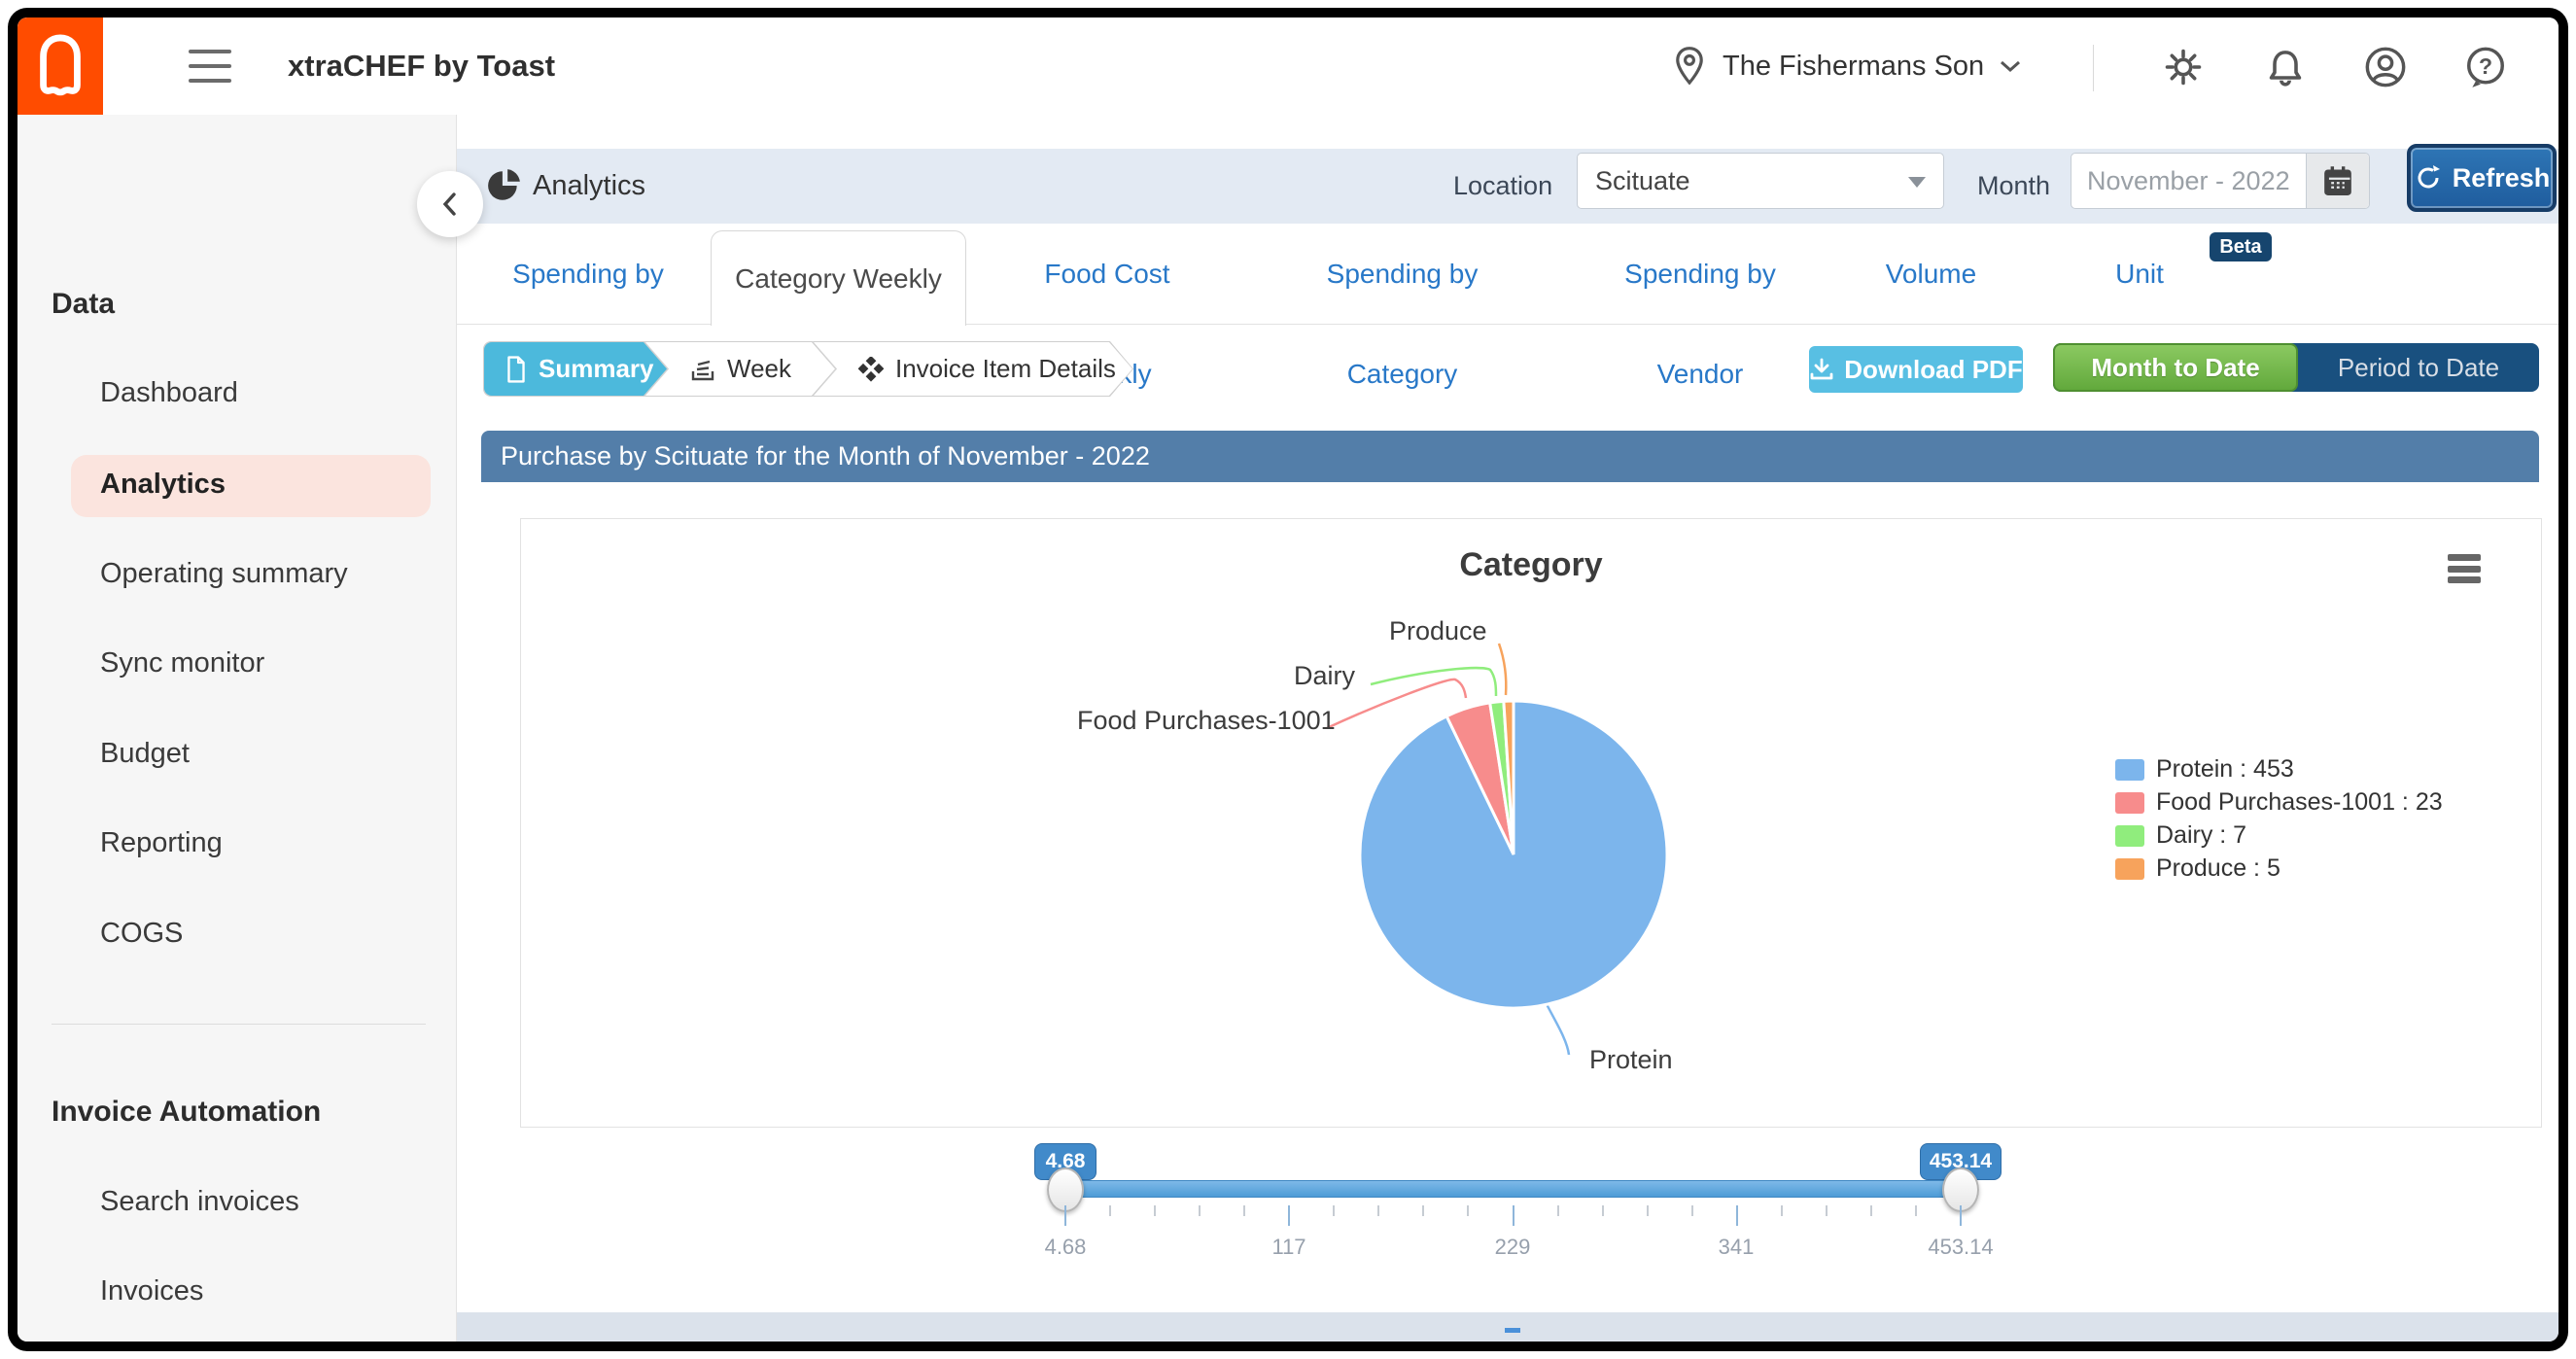  Describe the element at coordinates (2464, 568) in the screenshot. I see `chart-context-menu-button` at that location.